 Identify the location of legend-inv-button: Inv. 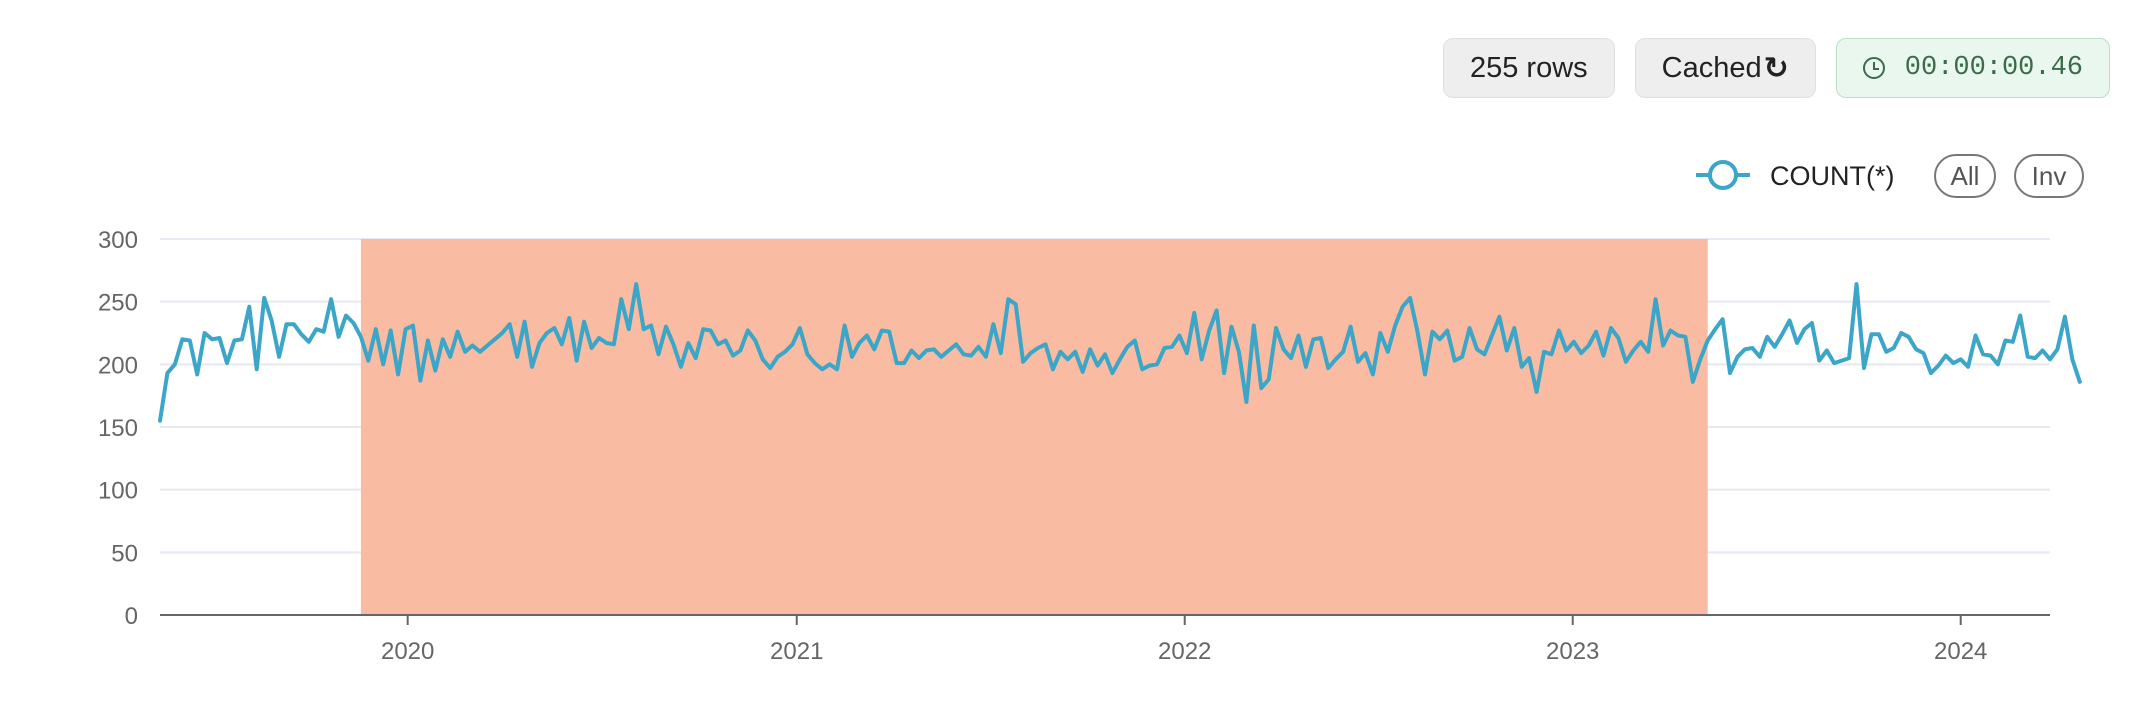
(2049, 176).